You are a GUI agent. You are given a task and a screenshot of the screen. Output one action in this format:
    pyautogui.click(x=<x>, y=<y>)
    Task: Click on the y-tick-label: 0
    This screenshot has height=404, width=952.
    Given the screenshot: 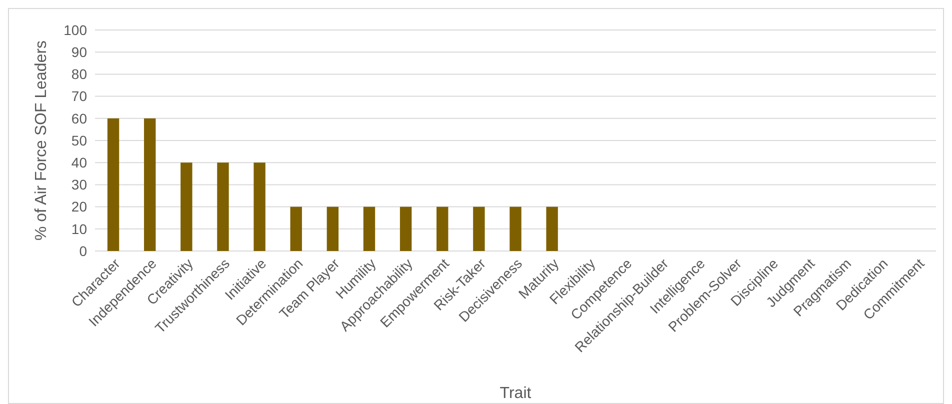 What is the action you would take?
    pyautogui.click(x=83, y=250)
    